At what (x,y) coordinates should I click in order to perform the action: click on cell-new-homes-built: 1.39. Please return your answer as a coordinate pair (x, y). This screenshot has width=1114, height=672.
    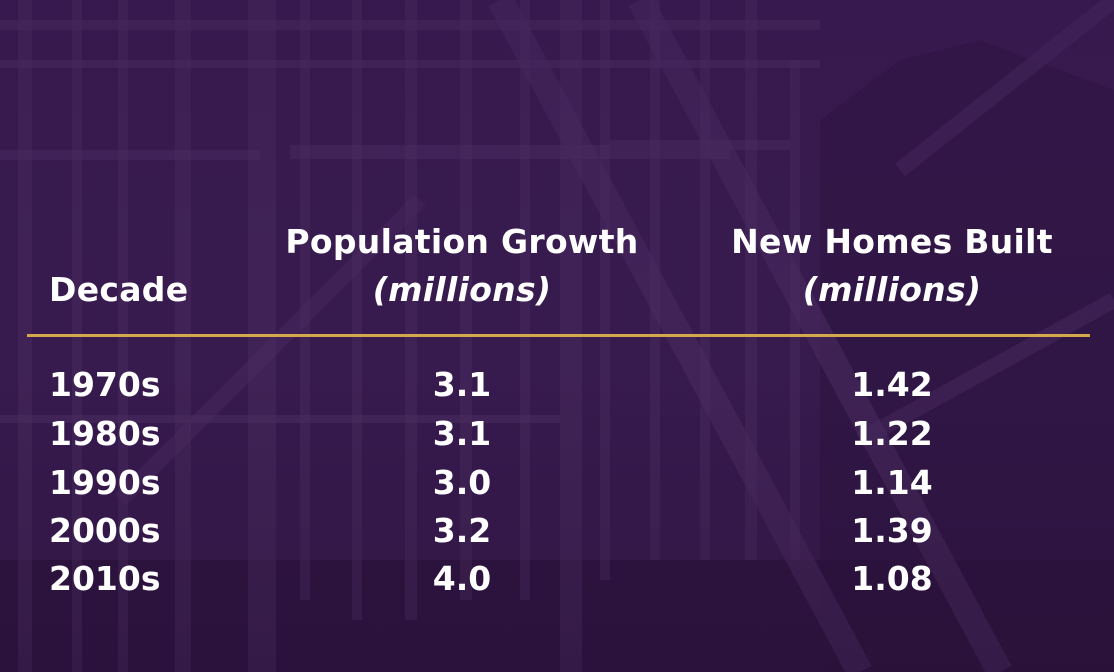
    Looking at the image, I should click on (892, 530).